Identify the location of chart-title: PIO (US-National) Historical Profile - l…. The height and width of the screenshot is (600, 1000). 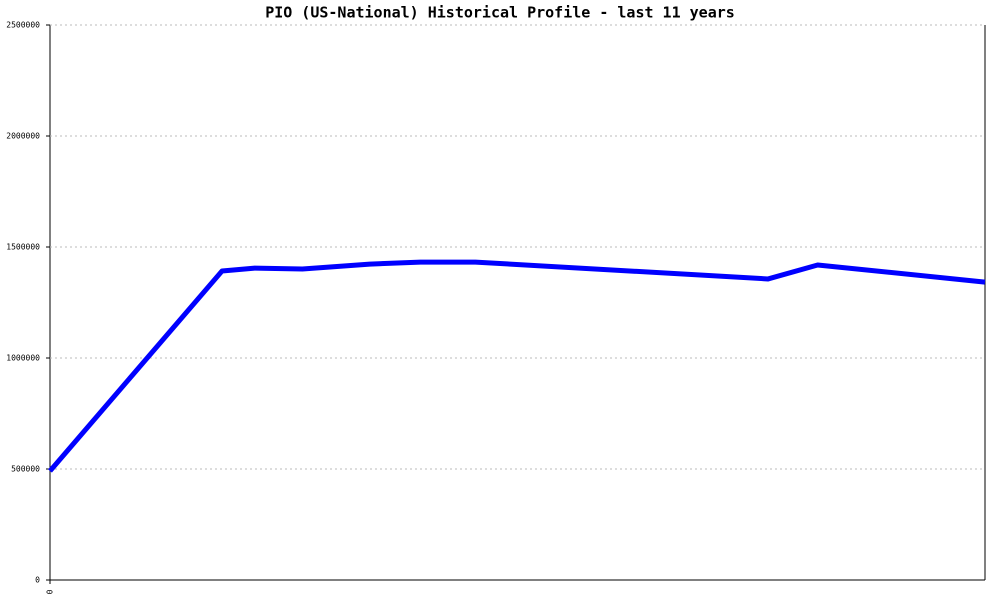
(500, 13).